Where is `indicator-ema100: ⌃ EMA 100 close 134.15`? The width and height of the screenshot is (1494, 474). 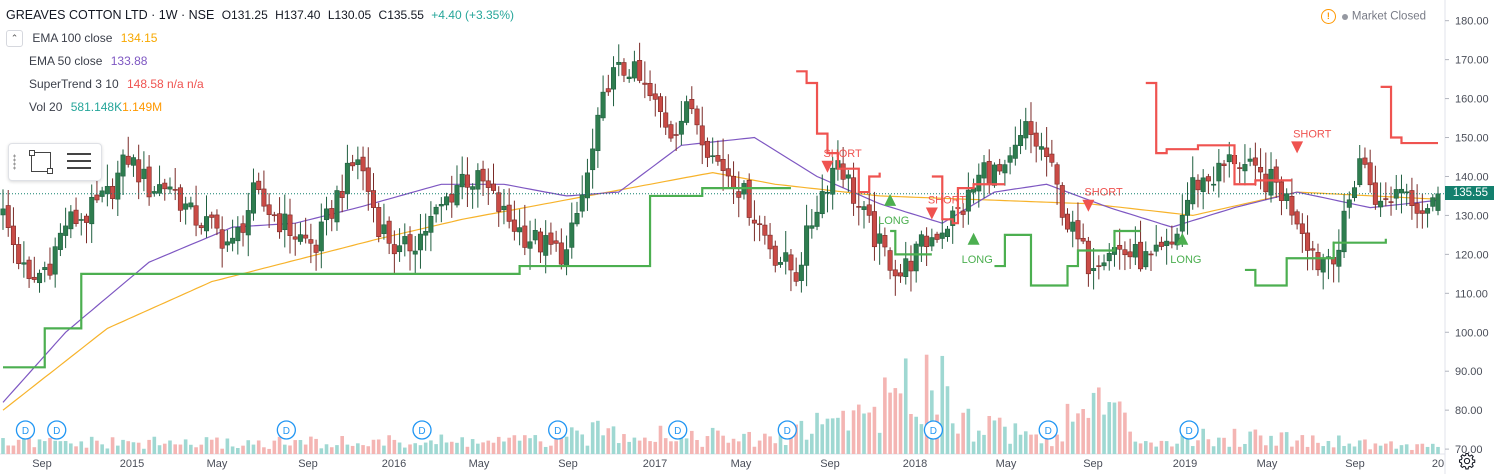 indicator-ema100: ⌃ EMA 100 close 134.15 is located at coordinates (260, 38).